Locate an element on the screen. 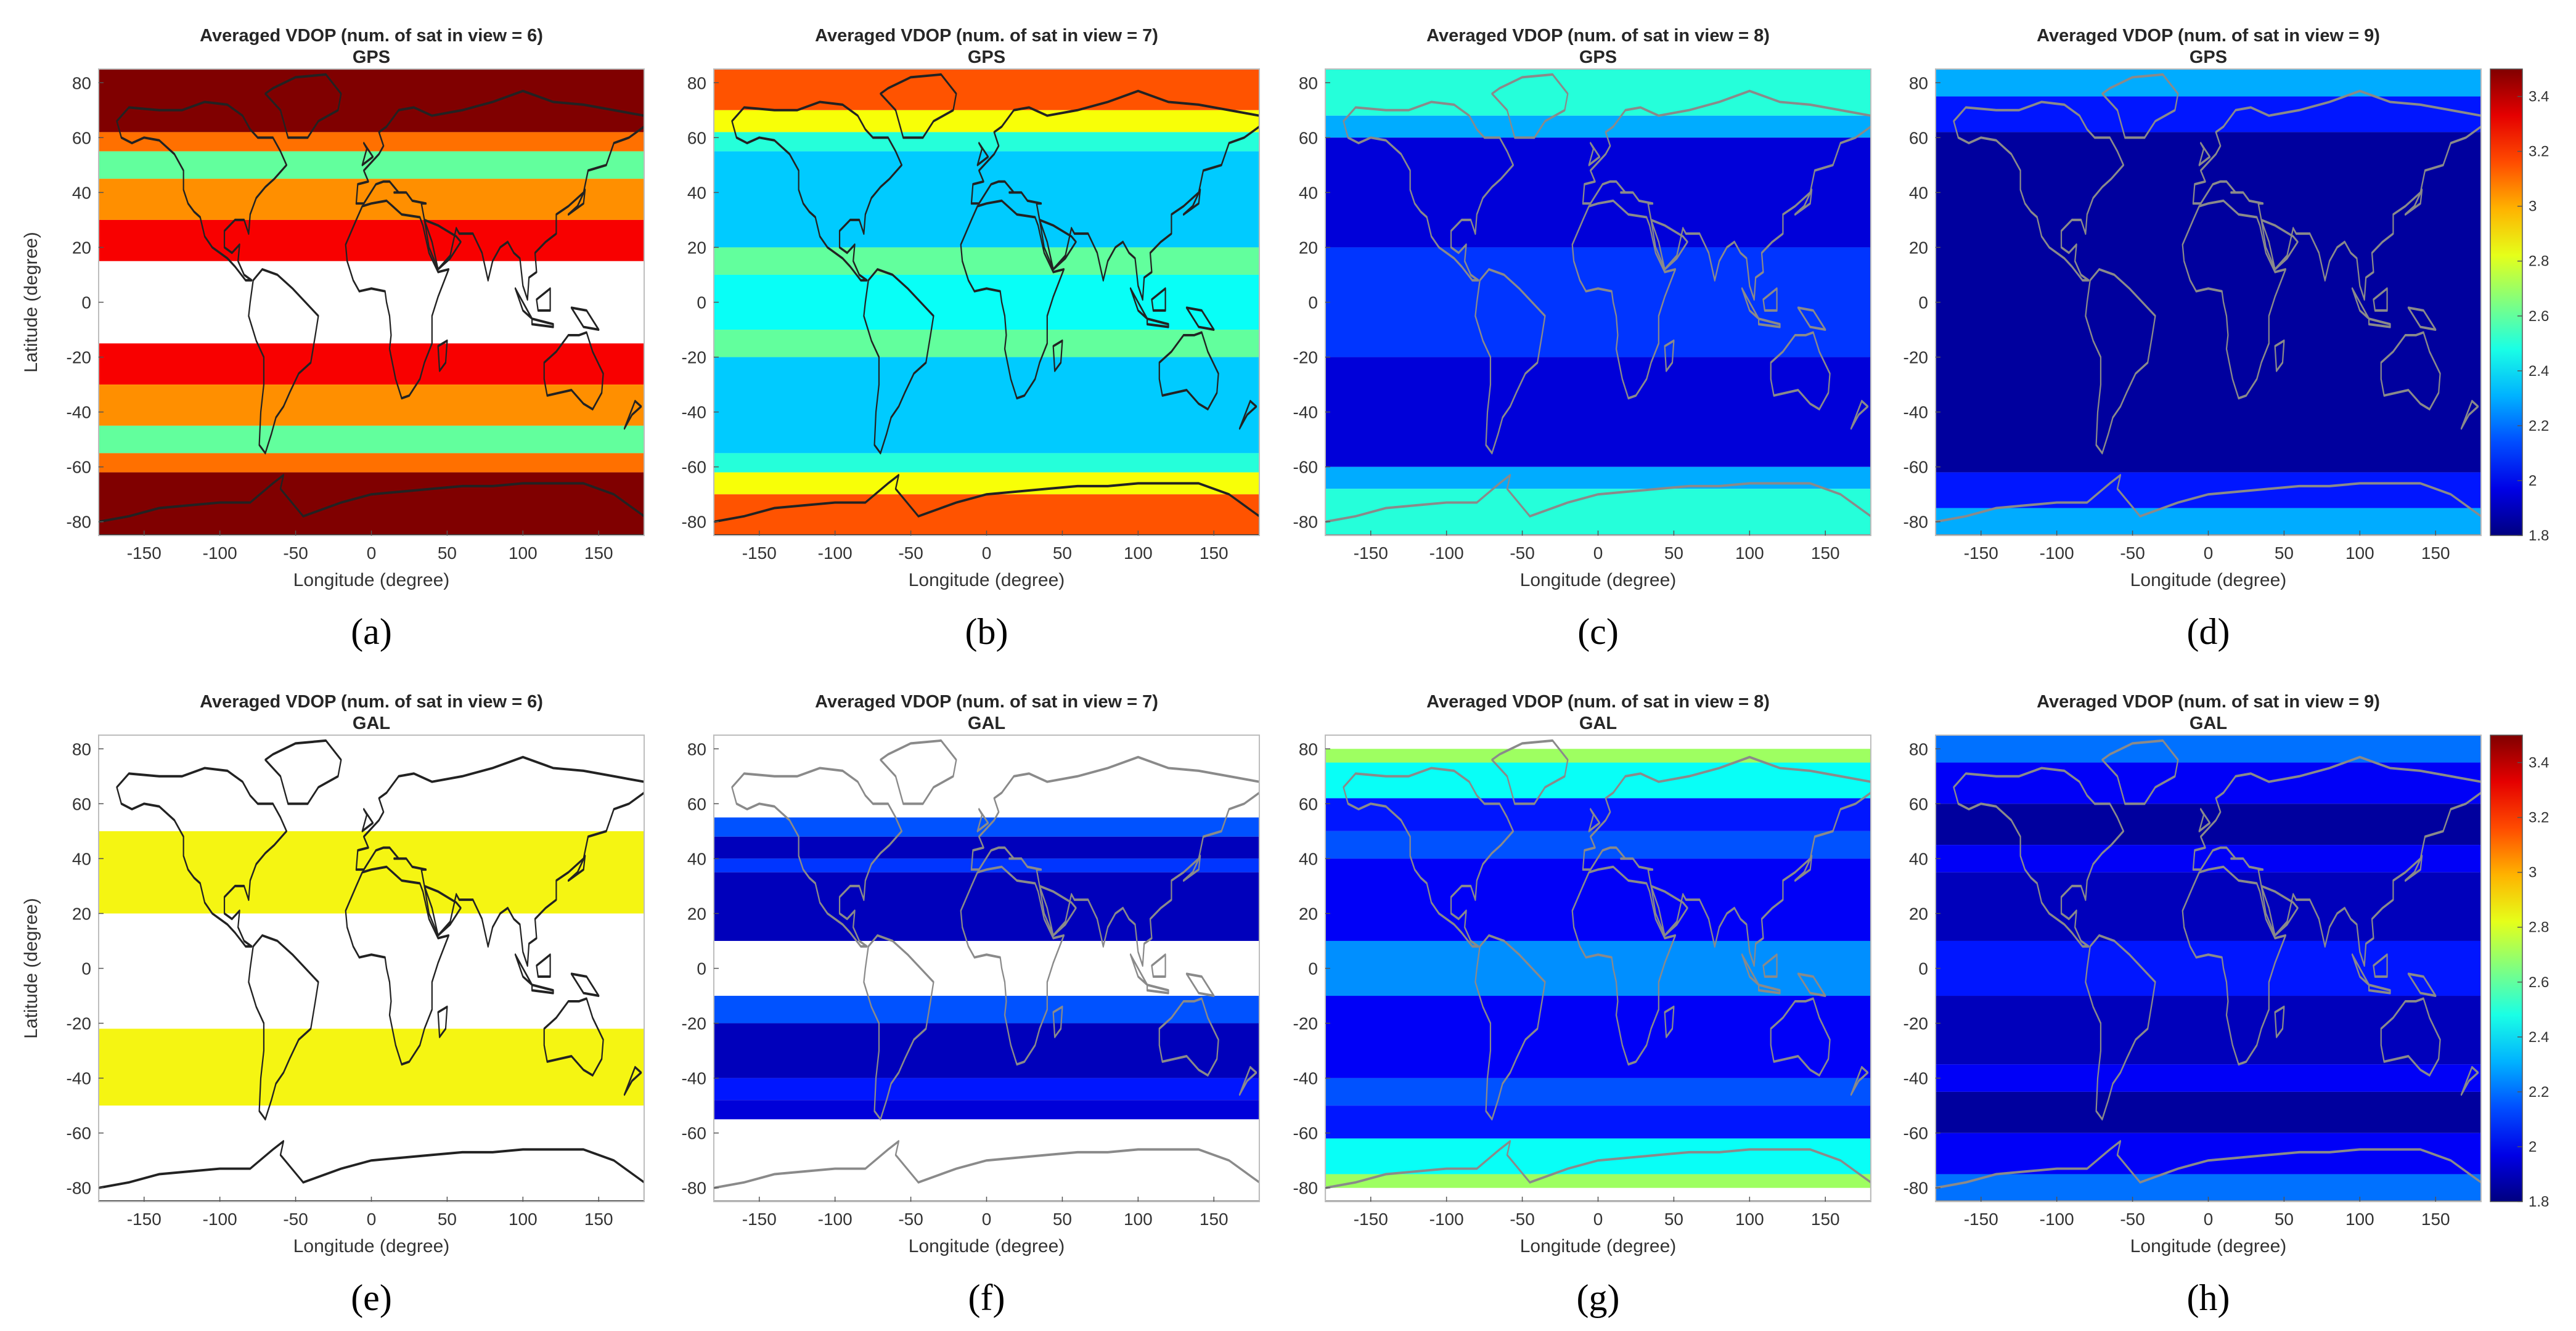 The height and width of the screenshot is (1331, 2576). panel-letter: (f) is located at coordinates (986, 1297).